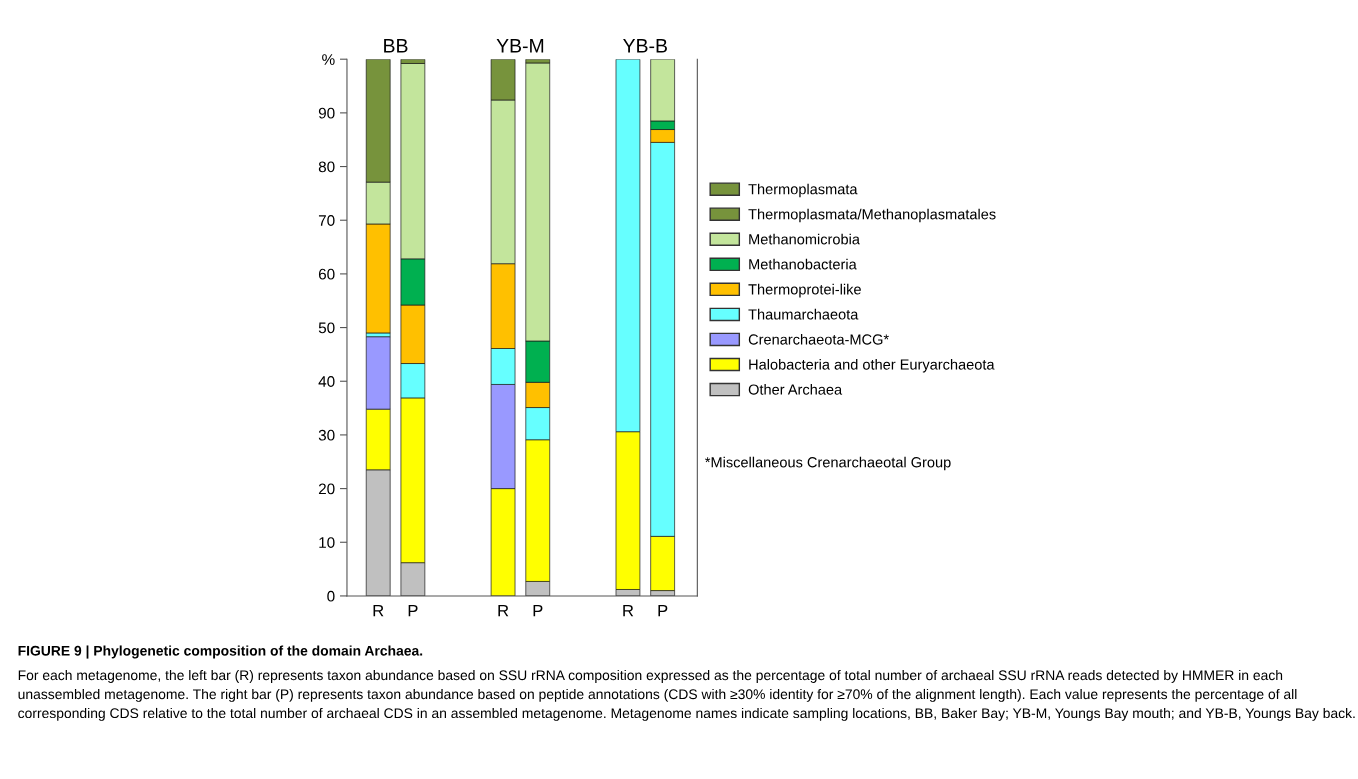  Describe the element at coordinates (803, 314) in the screenshot. I see `legend-label: Thaumarchaeota` at that location.